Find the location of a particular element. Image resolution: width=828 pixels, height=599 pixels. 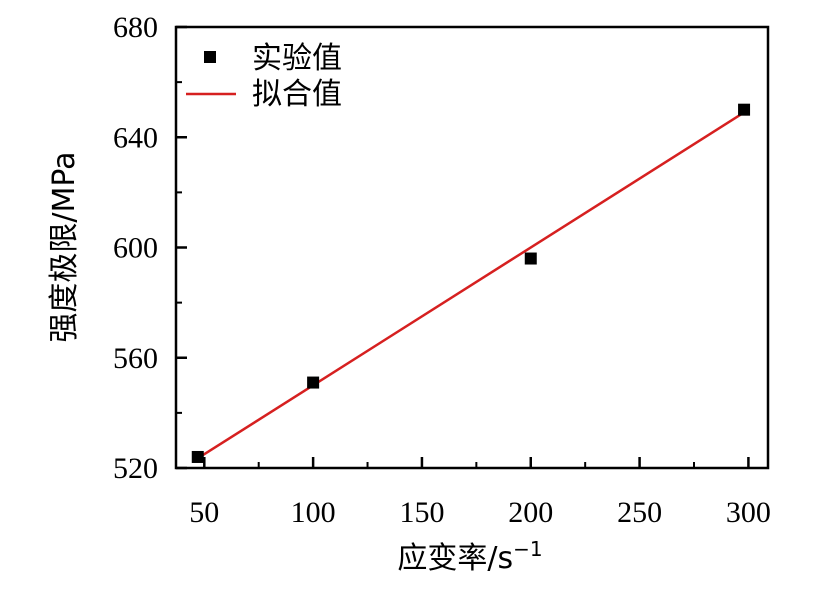

x-axis-title-superscript: −1 is located at coordinates (527, 549).